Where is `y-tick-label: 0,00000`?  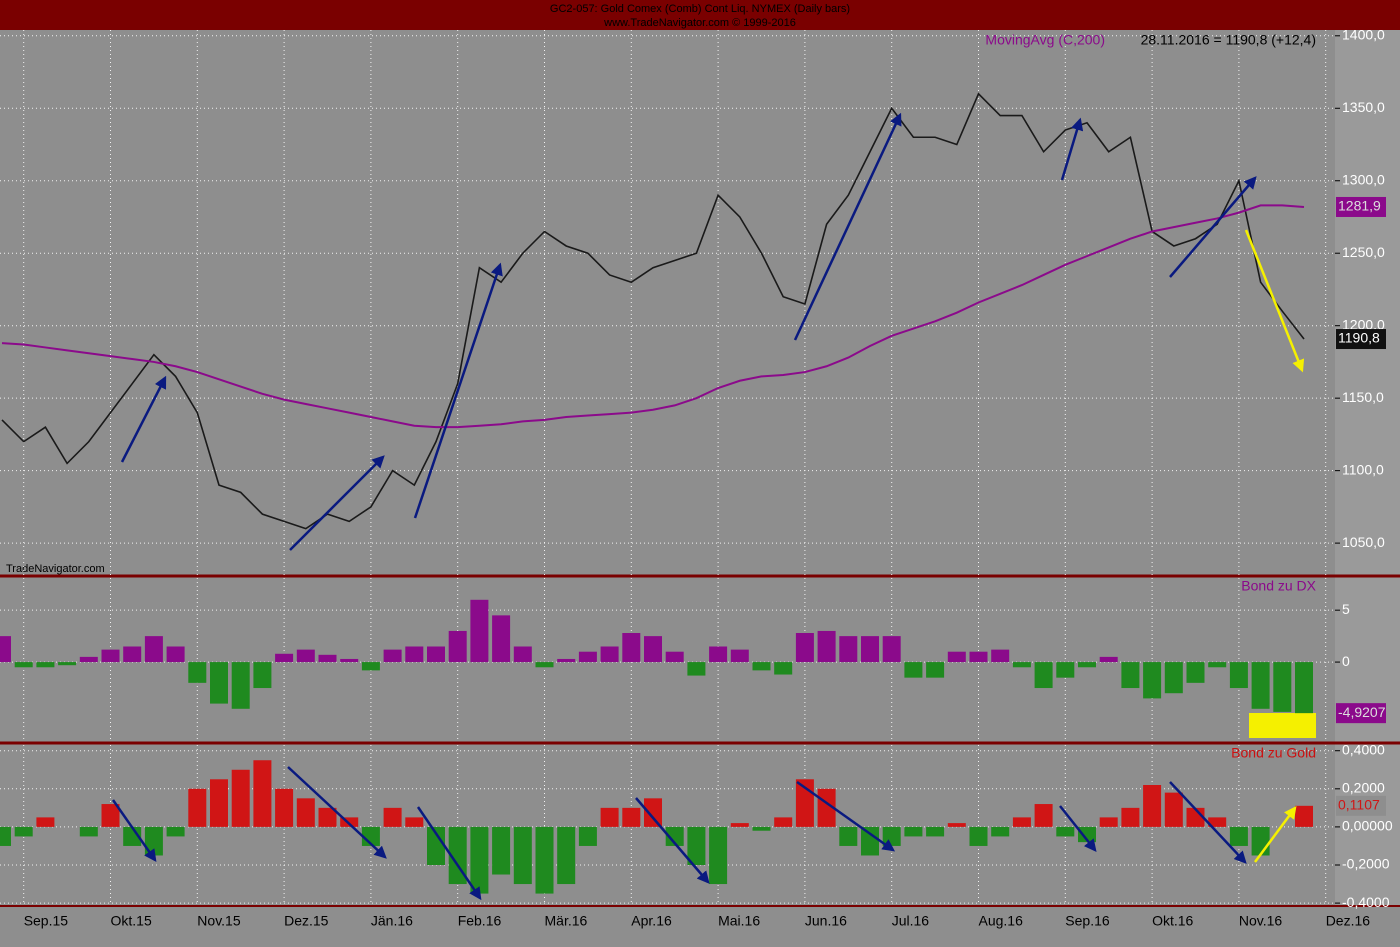 y-tick-label: 0,00000 is located at coordinates (1367, 826).